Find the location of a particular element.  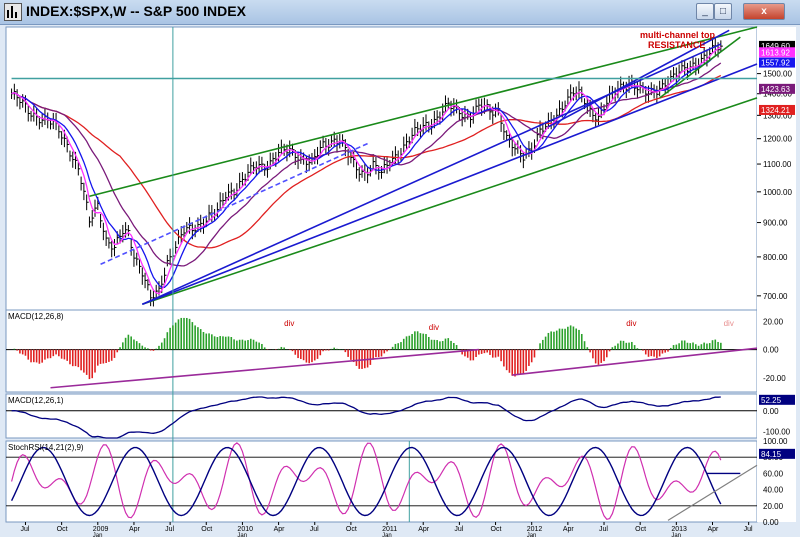

price-y-tick-label: 1500.00 is located at coordinates (777, 74).